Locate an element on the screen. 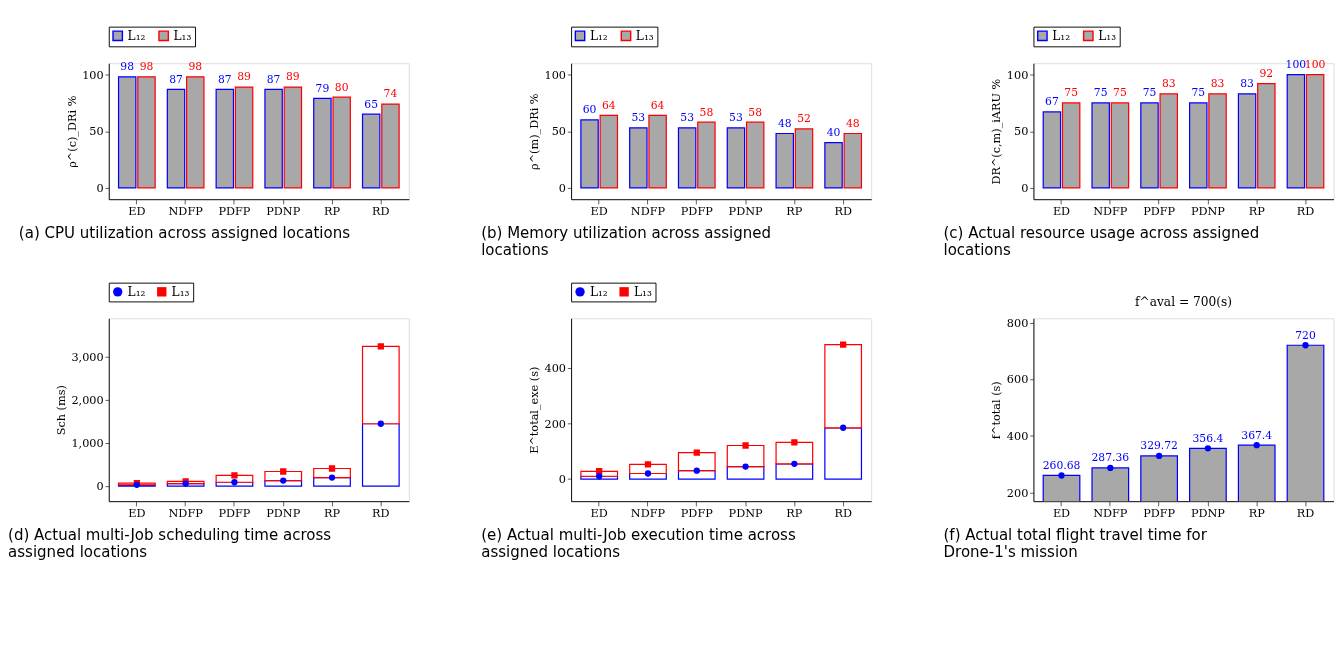 The height and width of the screenshot is (665, 1342). data-label: 74 is located at coordinates (390, 94).